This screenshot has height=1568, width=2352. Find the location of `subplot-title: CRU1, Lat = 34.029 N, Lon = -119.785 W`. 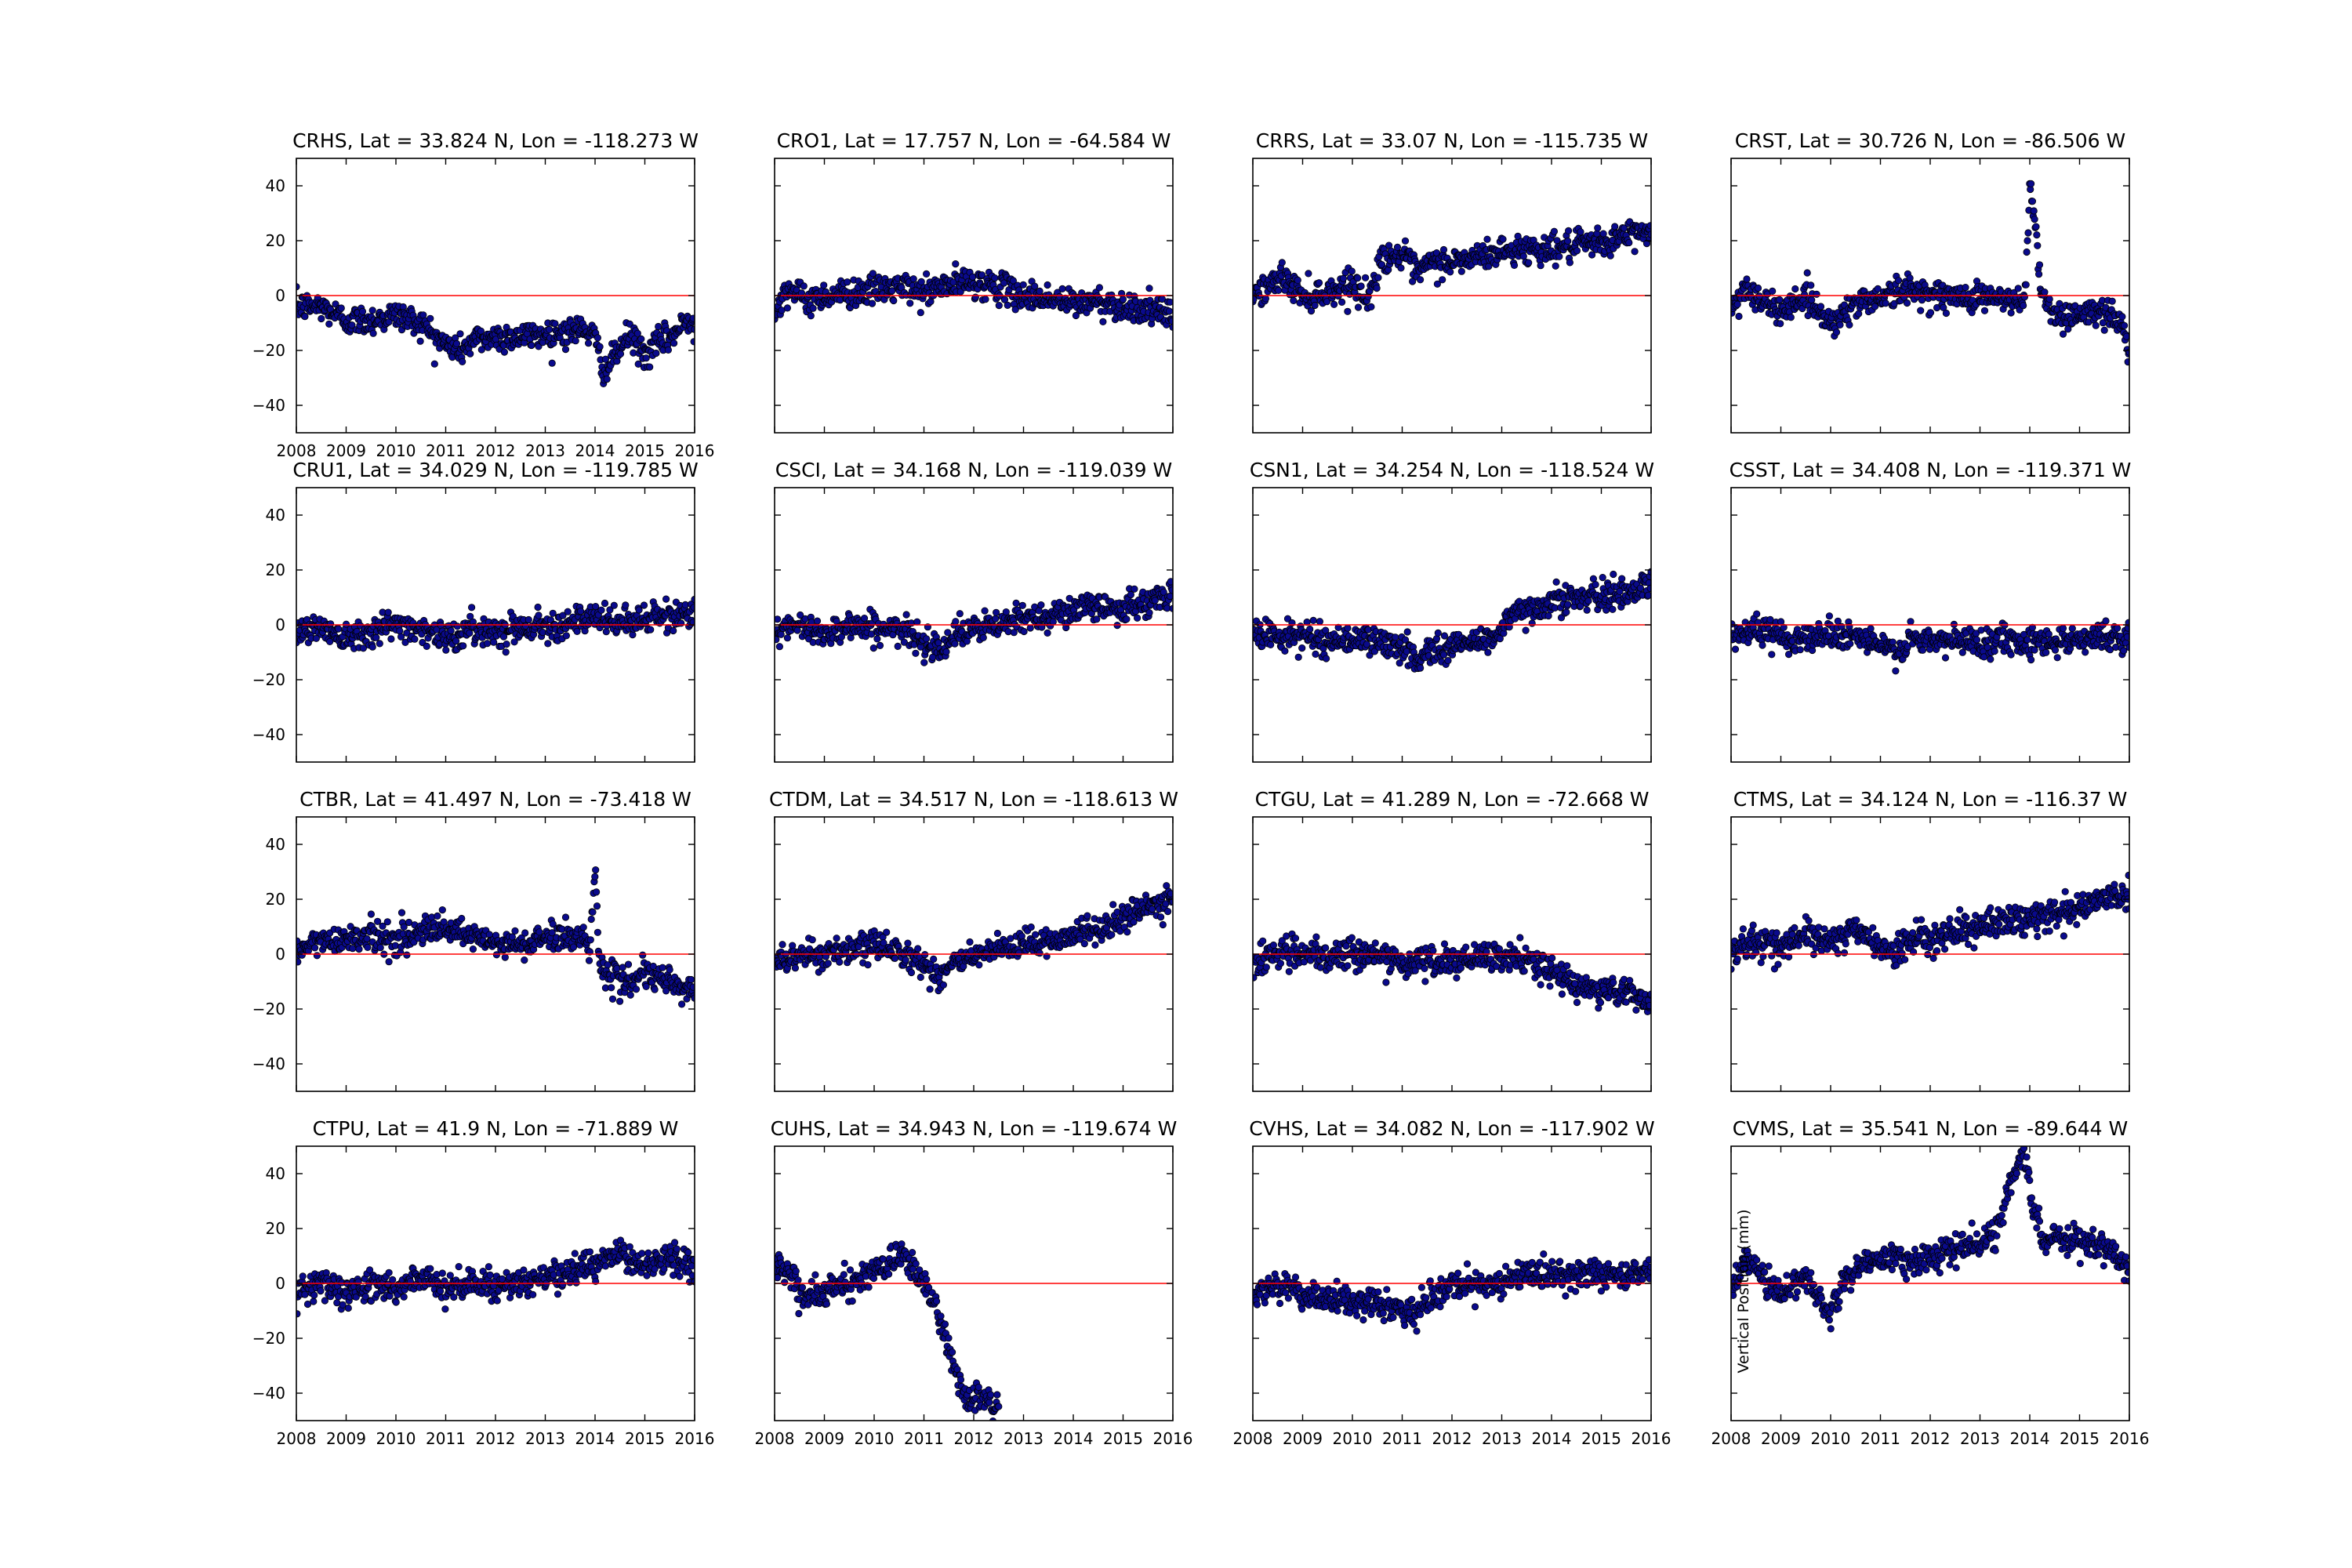

subplot-title: CRU1, Lat = 34.029 N, Lon = -119.785 W is located at coordinates (495, 470).